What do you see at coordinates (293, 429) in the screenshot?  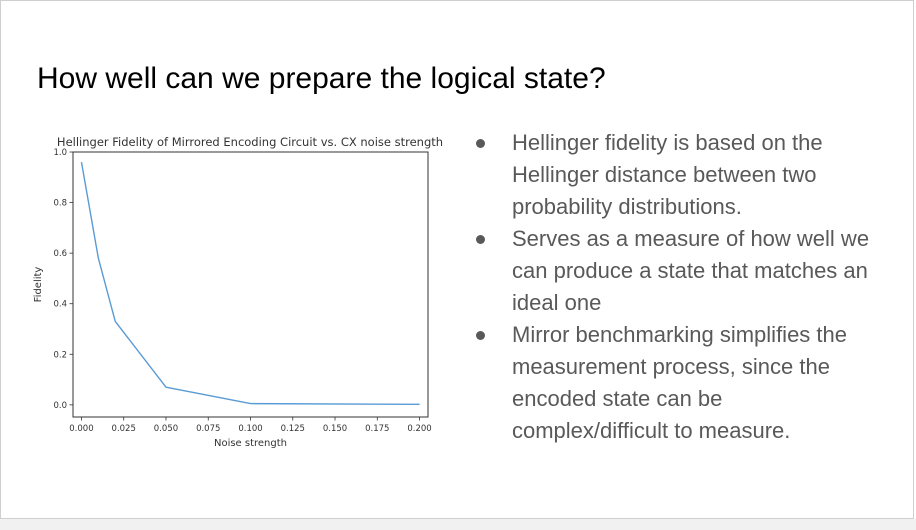 I see `x-tick-label: 0.125` at bounding box center [293, 429].